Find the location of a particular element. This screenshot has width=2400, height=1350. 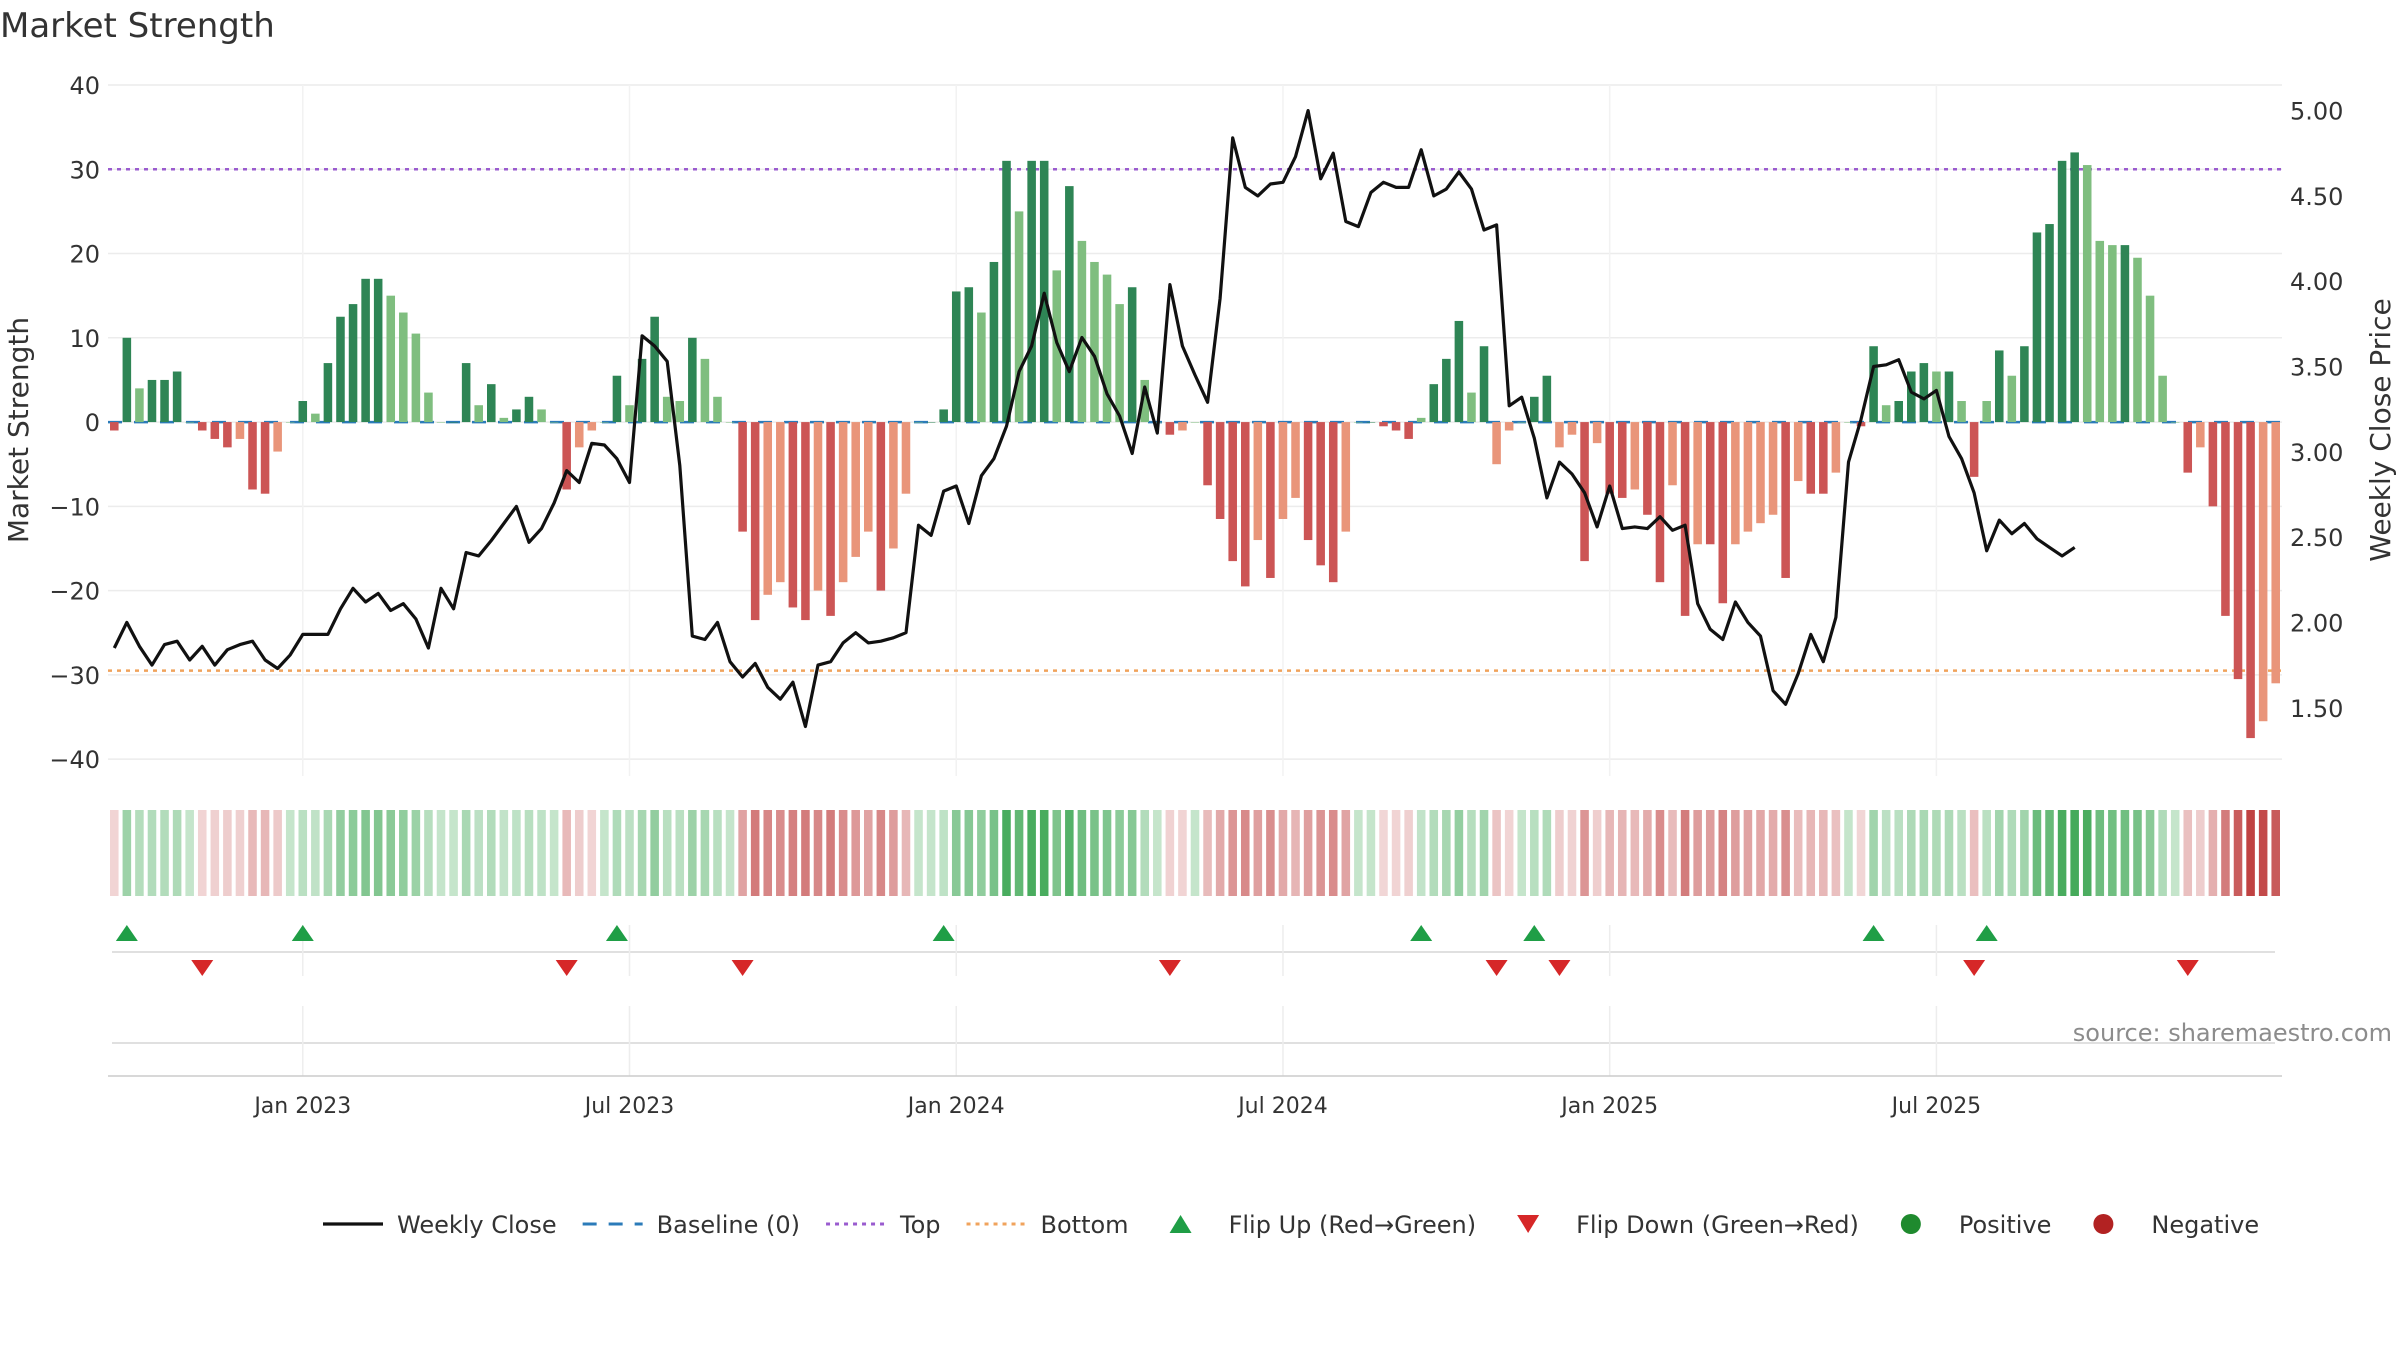

legend-label: Weekly Close is located at coordinates (477, 1225).